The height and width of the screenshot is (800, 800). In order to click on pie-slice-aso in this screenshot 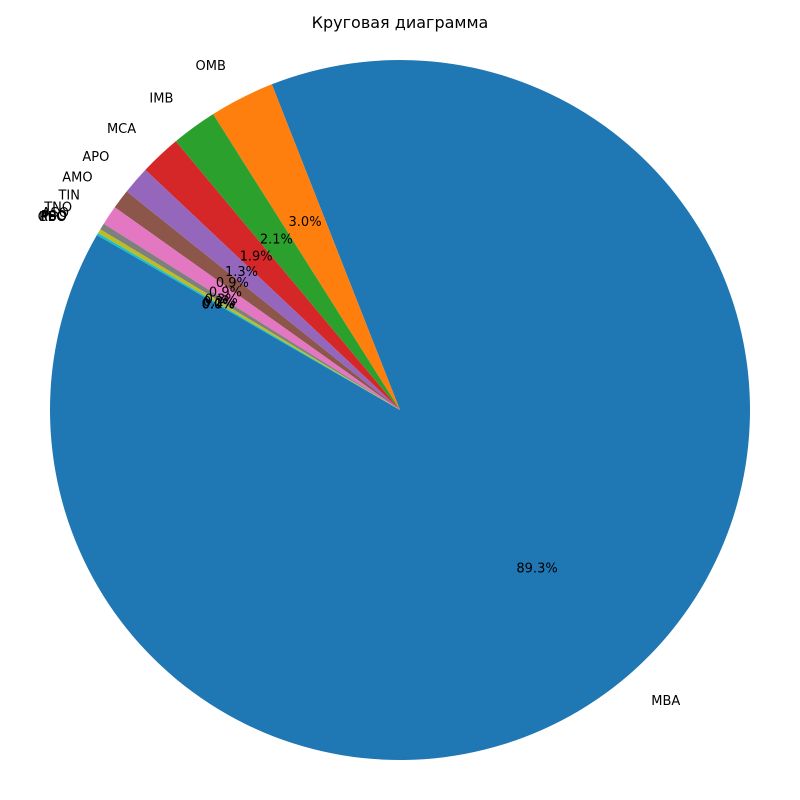, I will do `click(248, 319)`.